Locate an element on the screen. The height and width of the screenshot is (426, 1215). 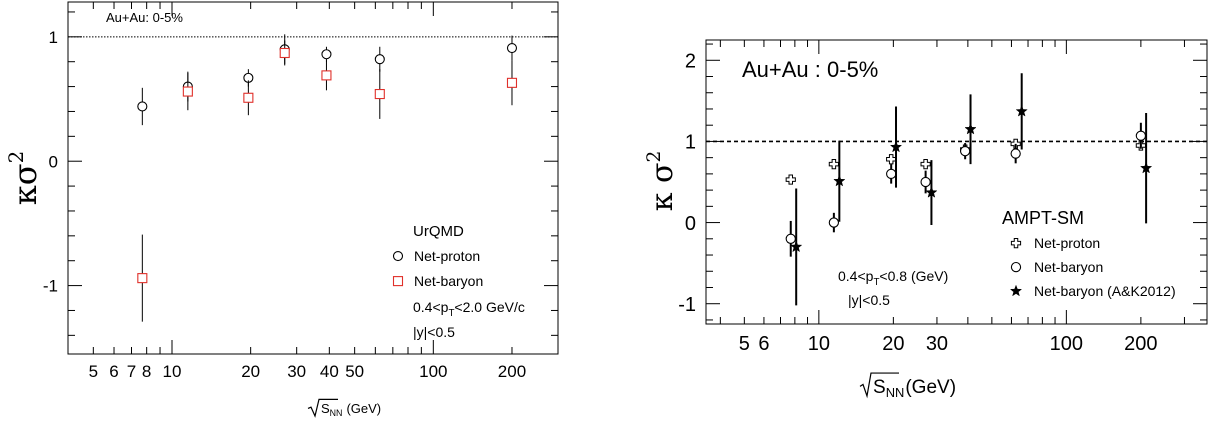
x-tick-label: 50 is located at coordinates (354, 371).